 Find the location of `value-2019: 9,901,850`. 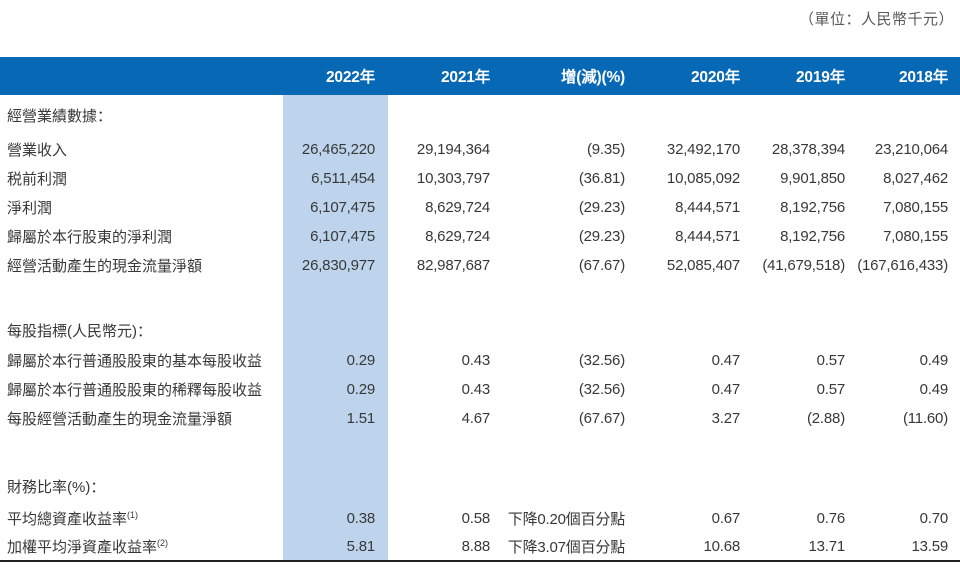

value-2019: 9,901,850 is located at coordinates (812, 178).